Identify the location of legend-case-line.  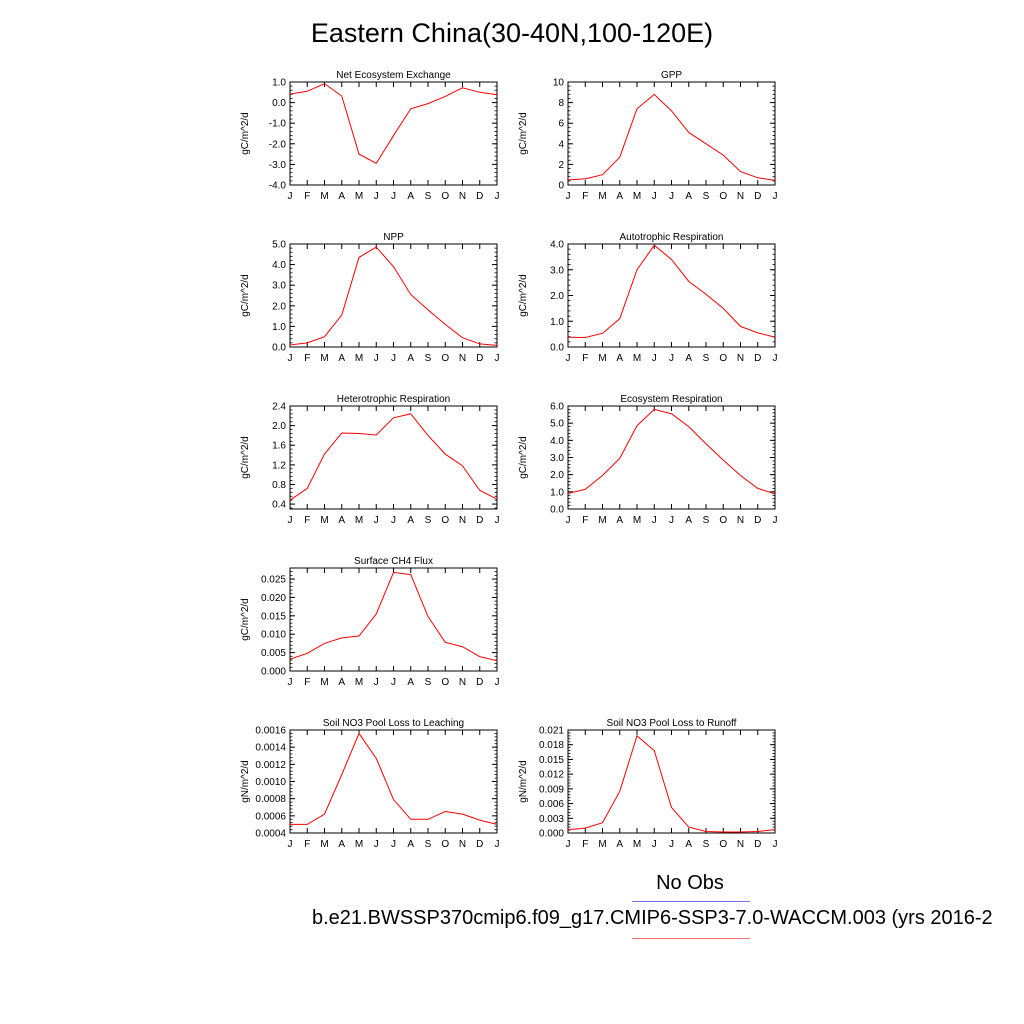
(691, 938).